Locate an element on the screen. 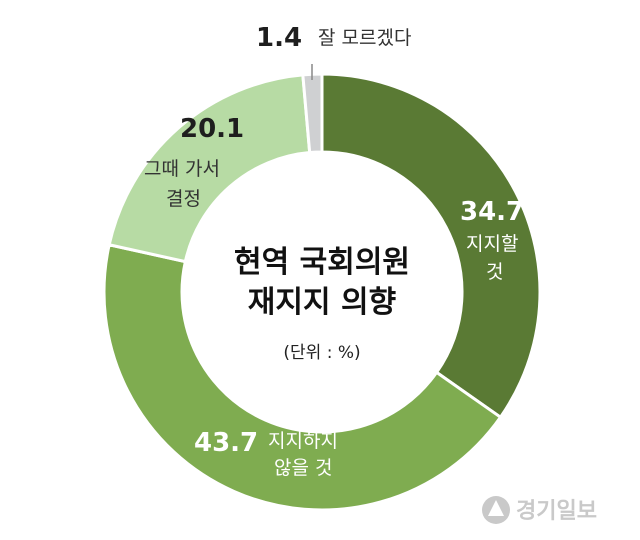 This screenshot has width=640, height=540. chart-title-line: 현역 국회의원 is located at coordinates (322, 262).